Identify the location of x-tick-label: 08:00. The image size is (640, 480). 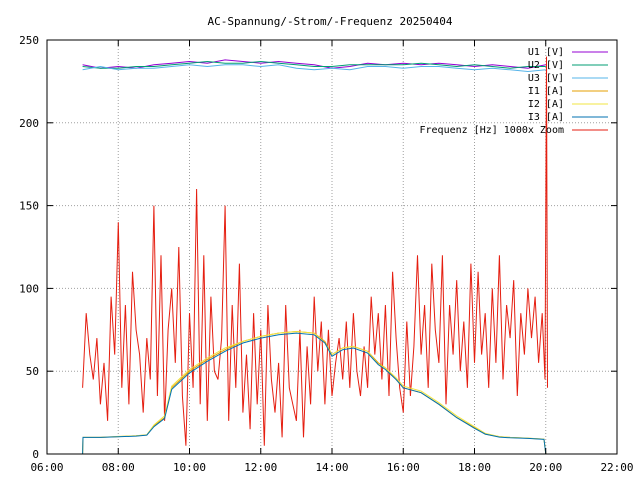
(118, 467).